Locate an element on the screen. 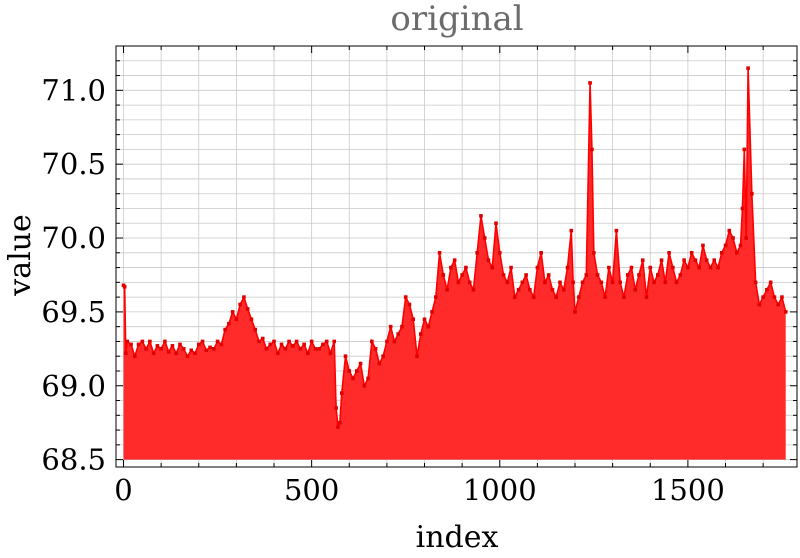 This screenshot has width=800, height=558. y-axis-tick-labels: 68.5 69.0 69.5 70.0 70.5 71.0 is located at coordinates (73, 274).